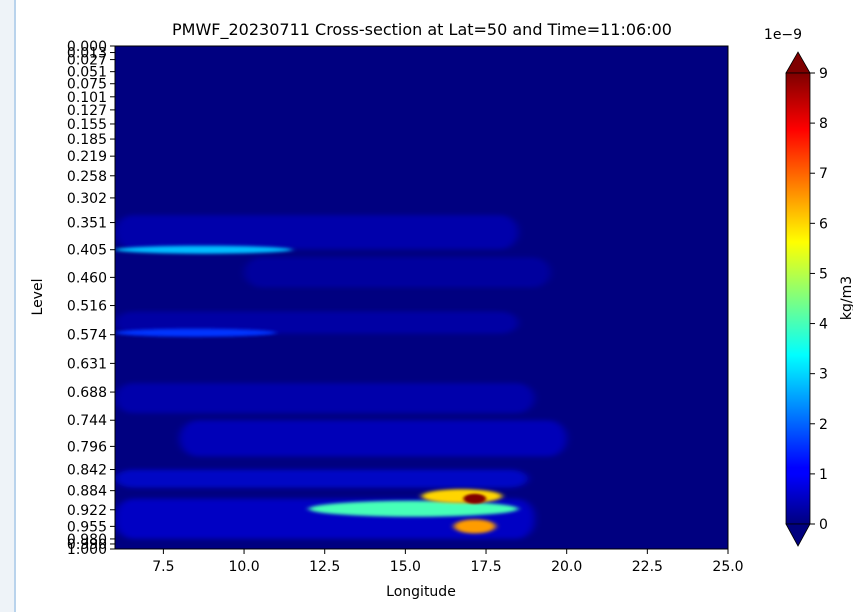 The height and width of the screenshot is (612, 853). Describe the element at coordinates (87, 61) in the screenshot. I see `y-tick-label: 0.027` at that location.